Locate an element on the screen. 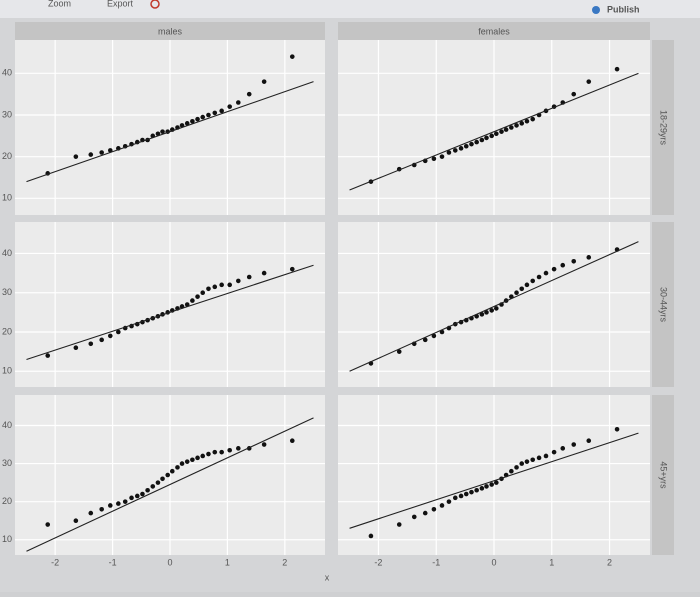 Image resolution: width=700 pixels, height=597 pixels. zoom-button: Zoom is located at coordinates (59, 4).